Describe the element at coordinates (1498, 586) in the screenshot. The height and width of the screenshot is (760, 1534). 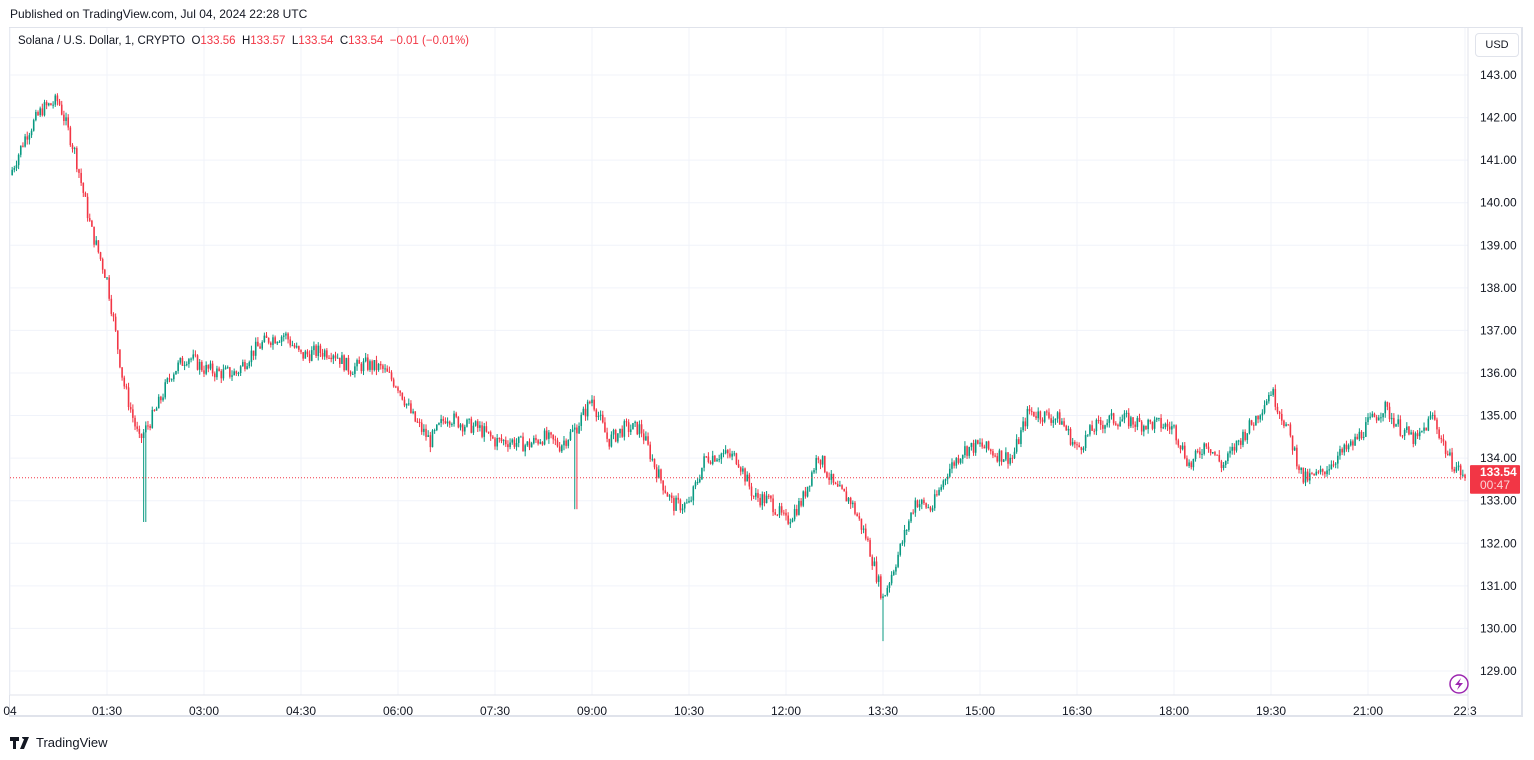
I see `y-tick-label: 131.00` at that location.